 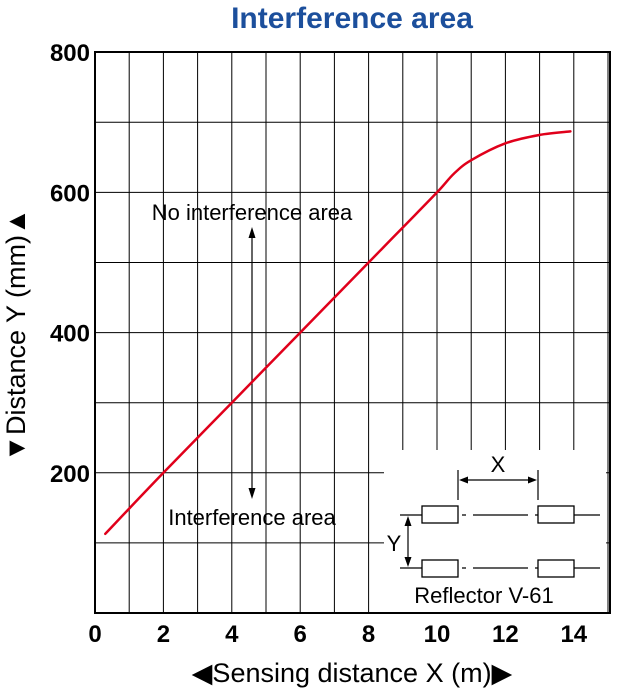 I want to click on y-axis-label: ▼Distance Y (mm)▲, so click(x=16, y=335).